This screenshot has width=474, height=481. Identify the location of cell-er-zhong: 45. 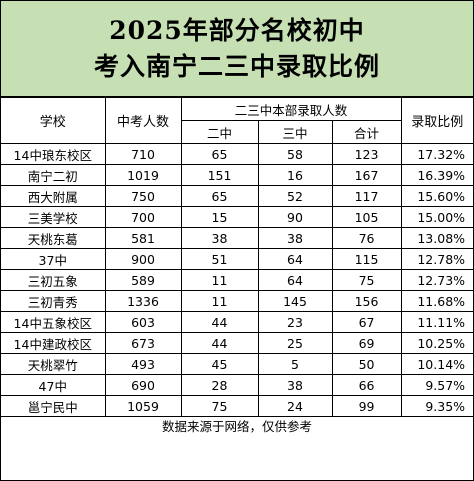
(219, 364).